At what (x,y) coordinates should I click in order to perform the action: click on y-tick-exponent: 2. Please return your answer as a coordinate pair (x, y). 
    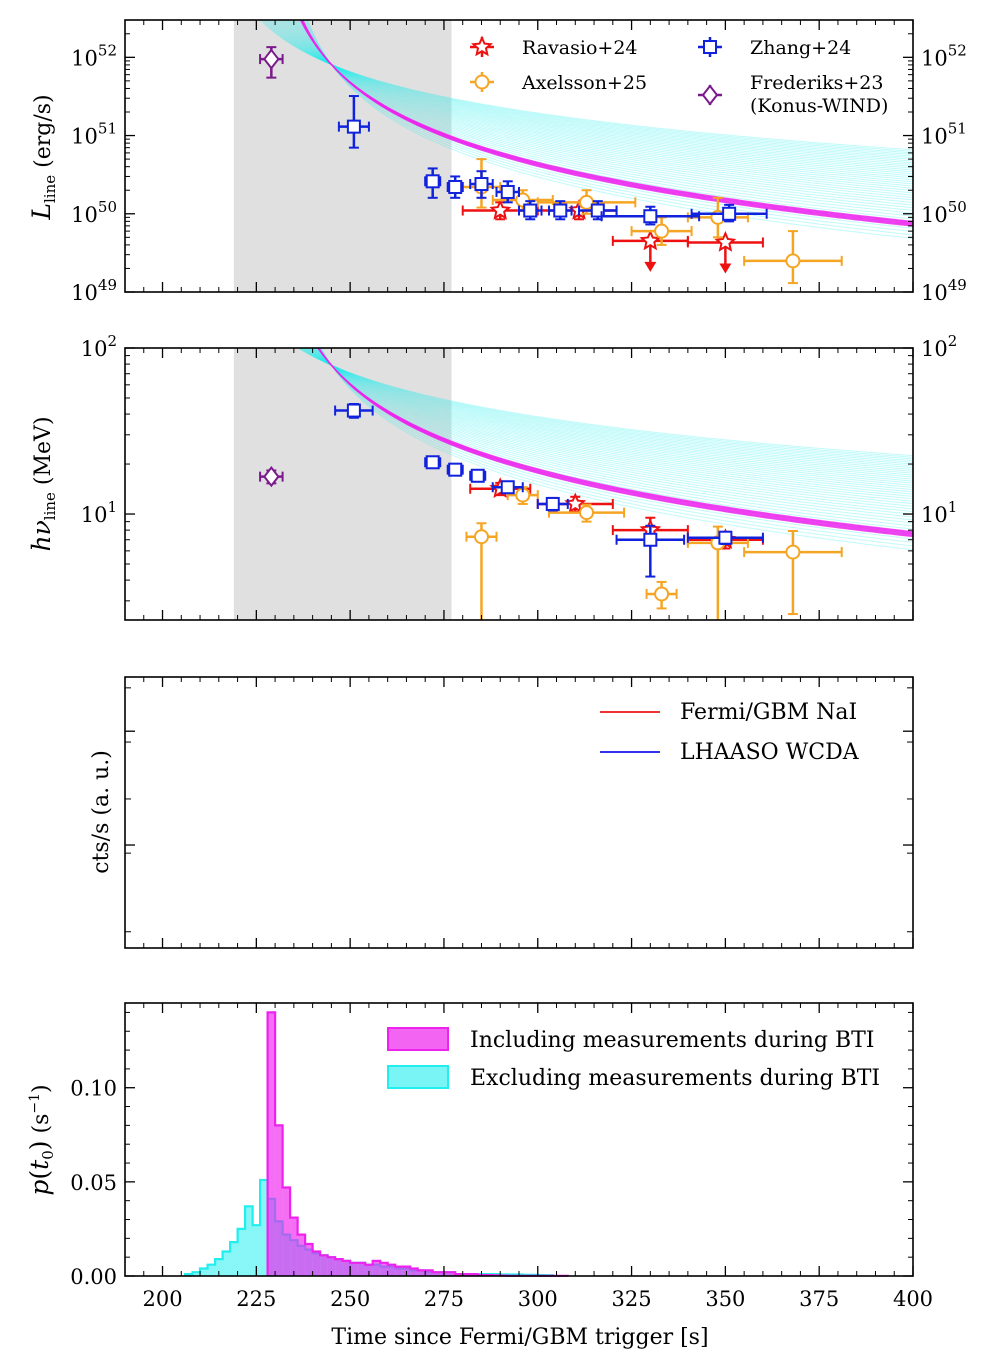
    Looking at the image, I should click on (953, 341).